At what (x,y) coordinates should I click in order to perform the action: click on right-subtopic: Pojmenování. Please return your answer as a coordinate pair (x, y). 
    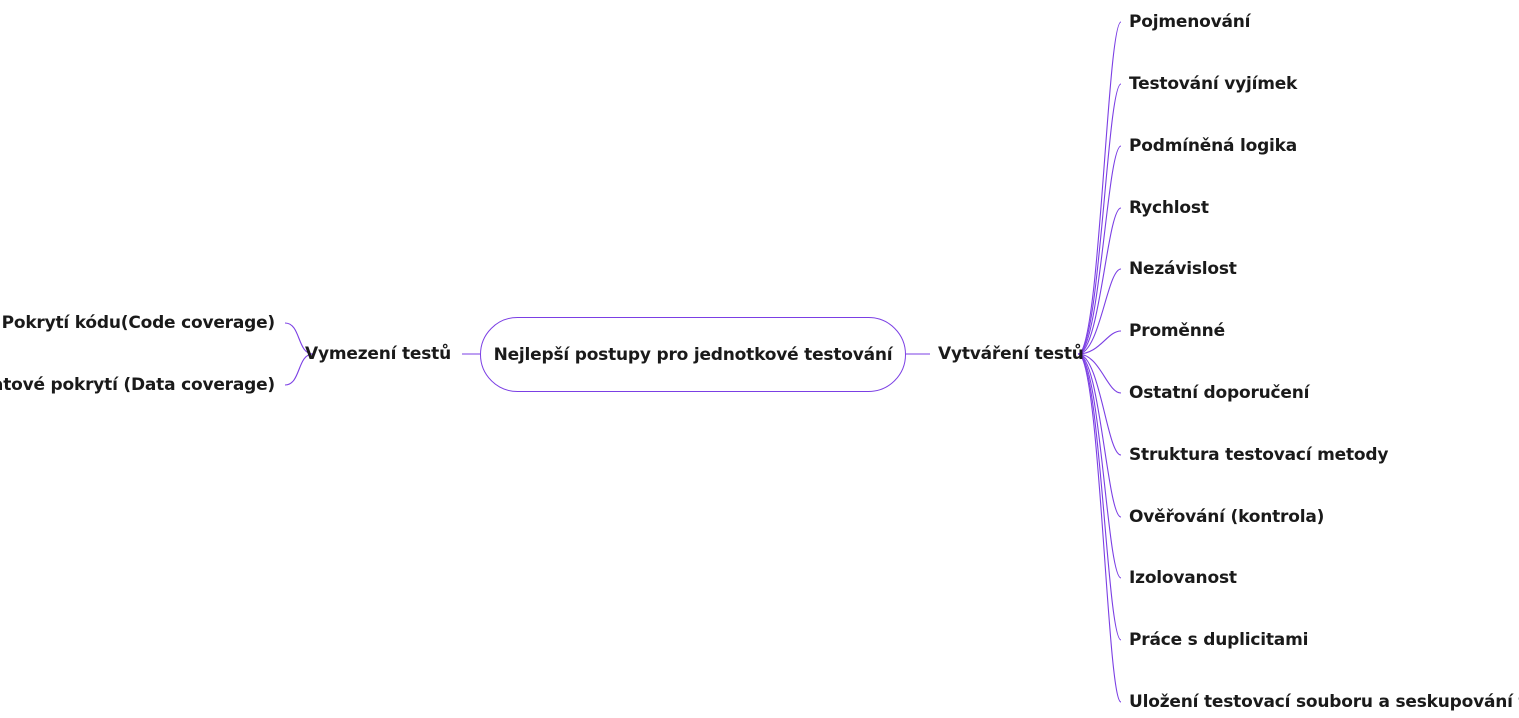
    Looking at the image, I should click on (1189, 22).